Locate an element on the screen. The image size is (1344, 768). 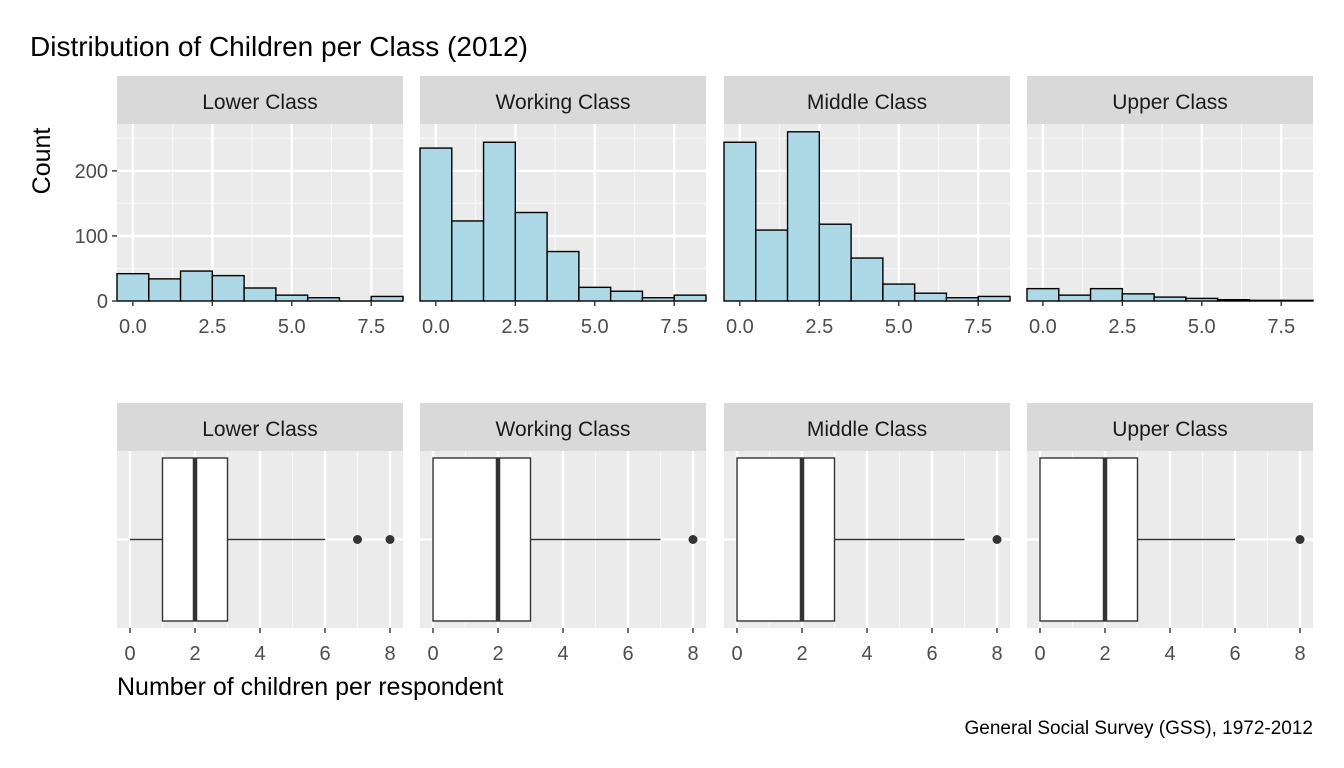
boxplot-x-axis-title: Number of children per respondent is located at coordinates (310, 687).